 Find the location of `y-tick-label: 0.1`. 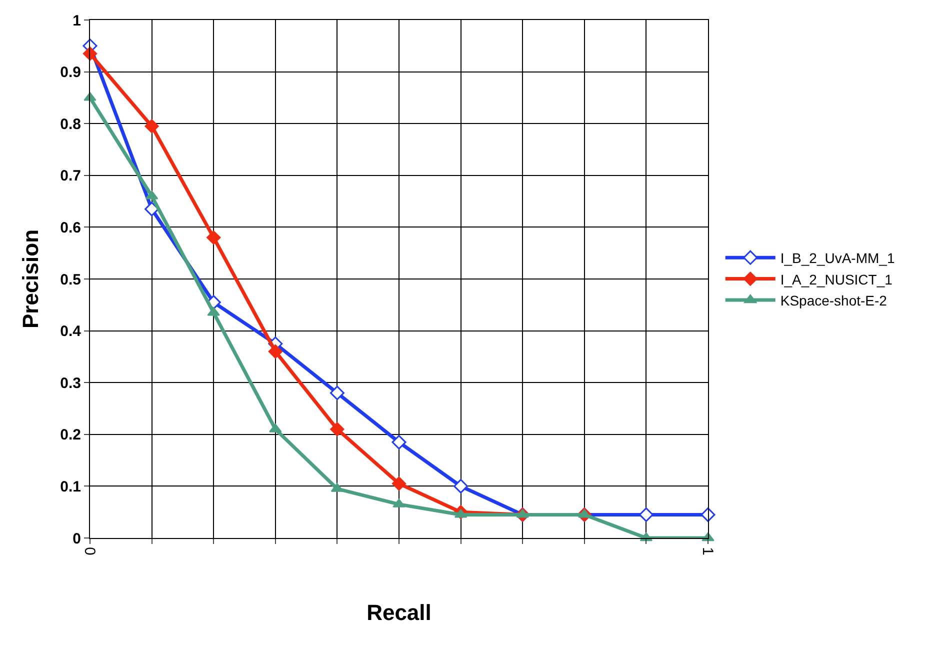

y-tick-label: 0.1 is located at coordinates (70, 487).